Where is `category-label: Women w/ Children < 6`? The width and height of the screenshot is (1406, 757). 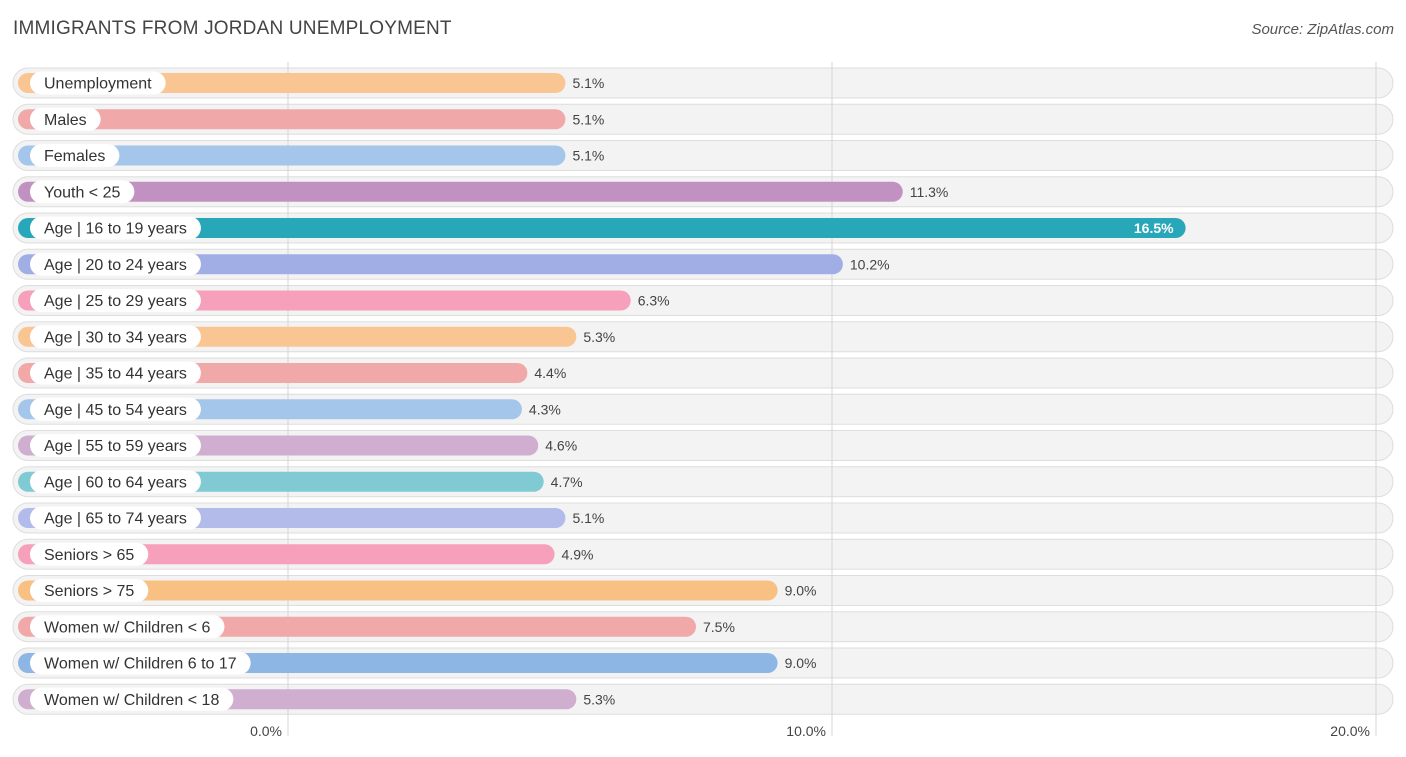 category-label: Women w/ Children < 6 is located at coordinates (127, 627).